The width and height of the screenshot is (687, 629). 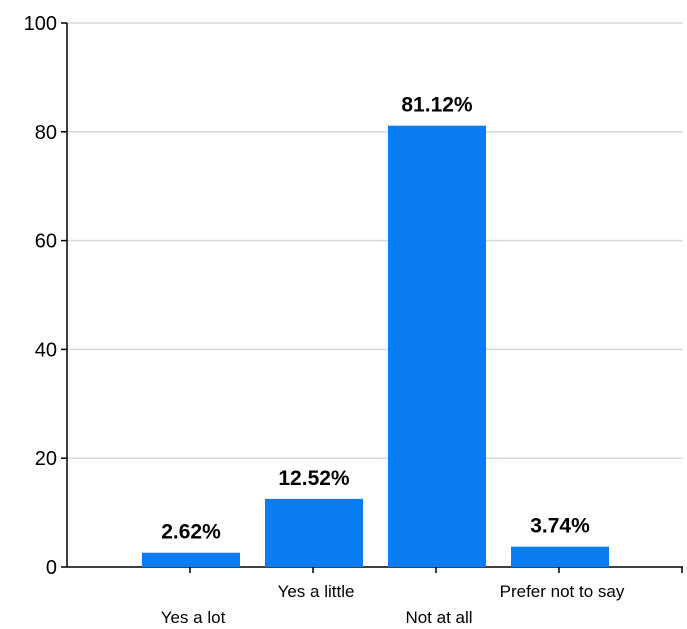 I want to click on bar-value-label: 12.52%, so click(x=314, y=478).